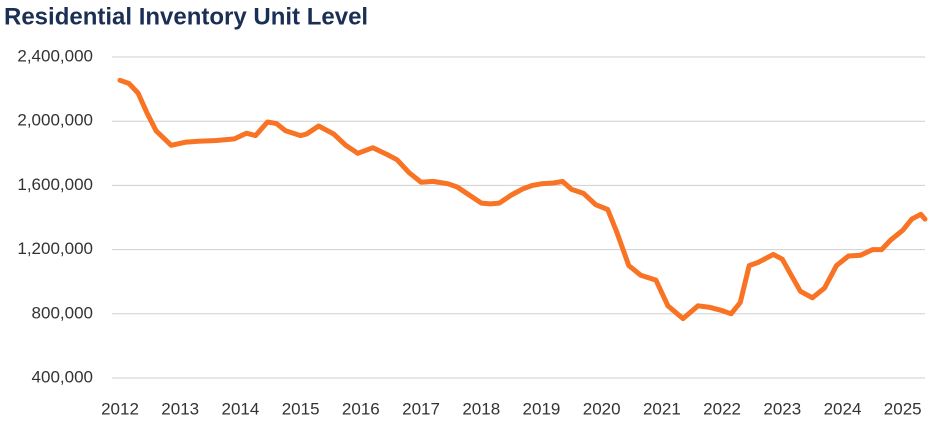  I want to click on chart-title: Residential Inventory Unit Level, so click(186, 16).